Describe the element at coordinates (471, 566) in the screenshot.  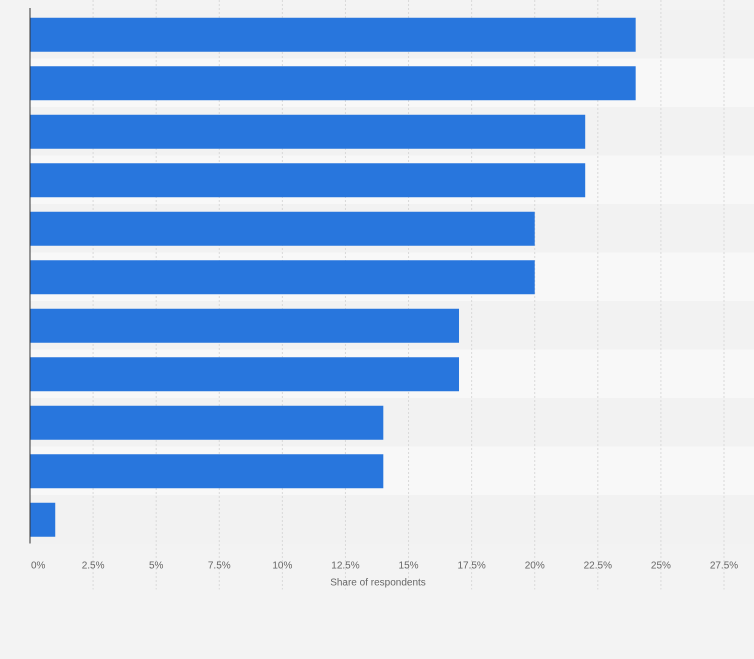
I see `x-tick-label: 17.5%` at that location.